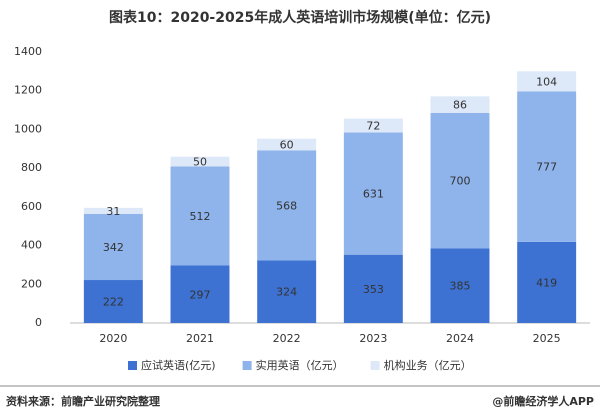 The width and height of the screenshot is (600, 420). I want to click on data-label: 631, so click(373, 194).